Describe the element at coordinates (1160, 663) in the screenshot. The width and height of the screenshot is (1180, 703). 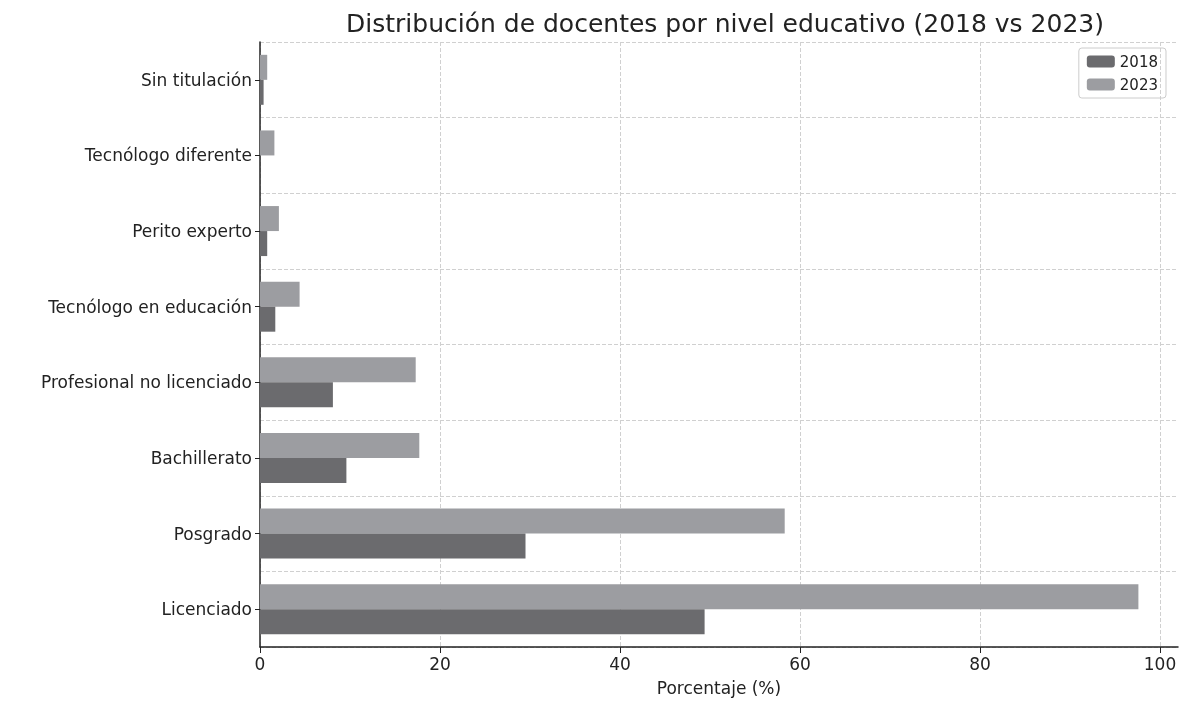
I see `x-tick-label: 100` at that location.